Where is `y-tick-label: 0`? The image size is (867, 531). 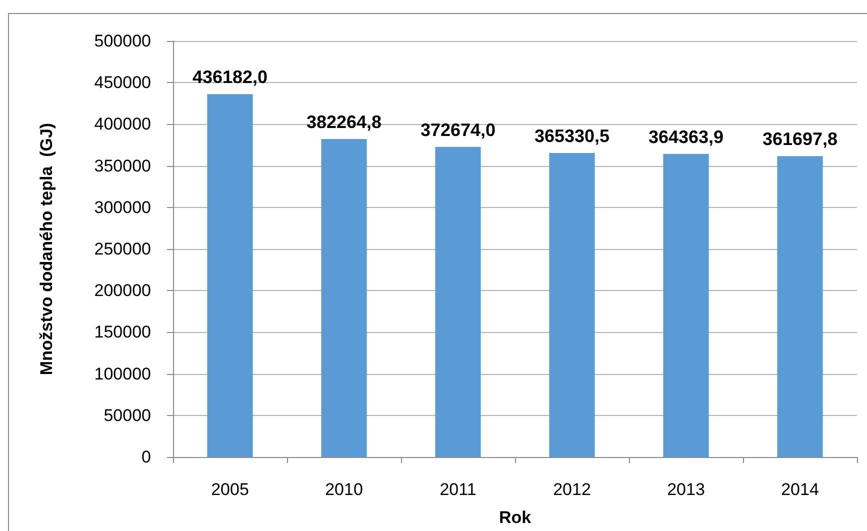
y-tick-label: 0 is located at coordinates (146, 457).